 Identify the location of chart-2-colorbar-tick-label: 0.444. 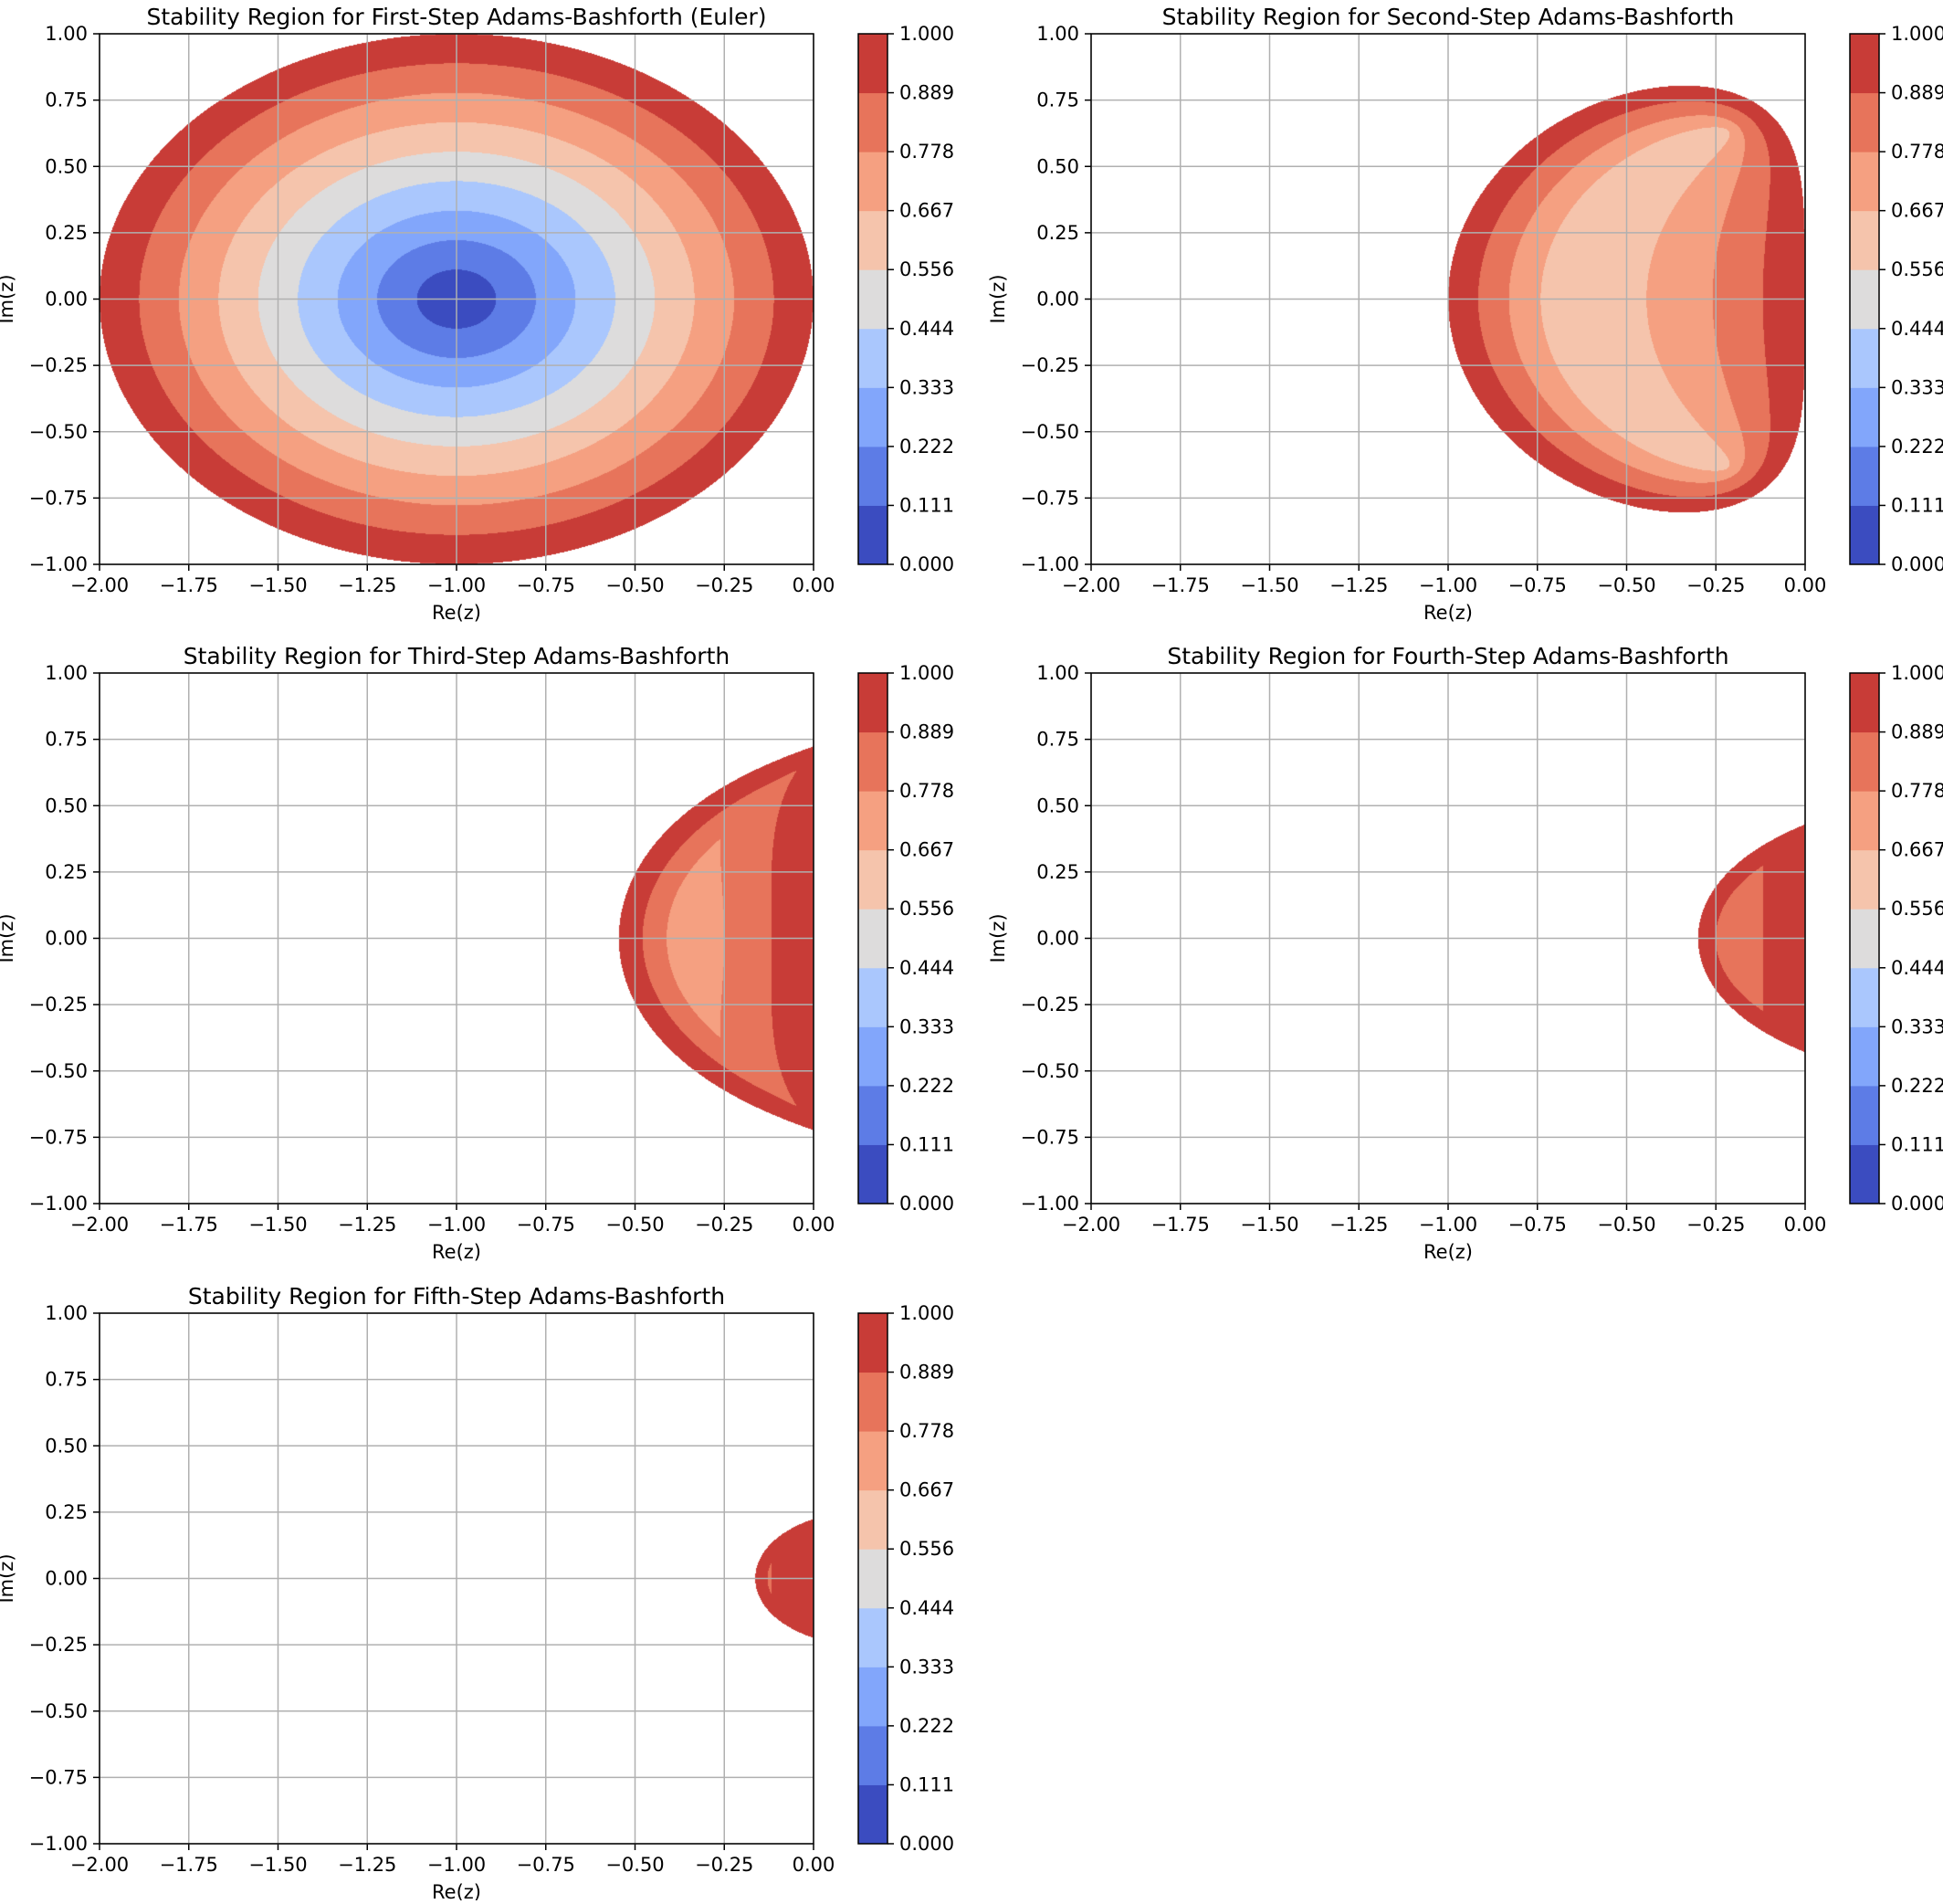
(1917, 329).